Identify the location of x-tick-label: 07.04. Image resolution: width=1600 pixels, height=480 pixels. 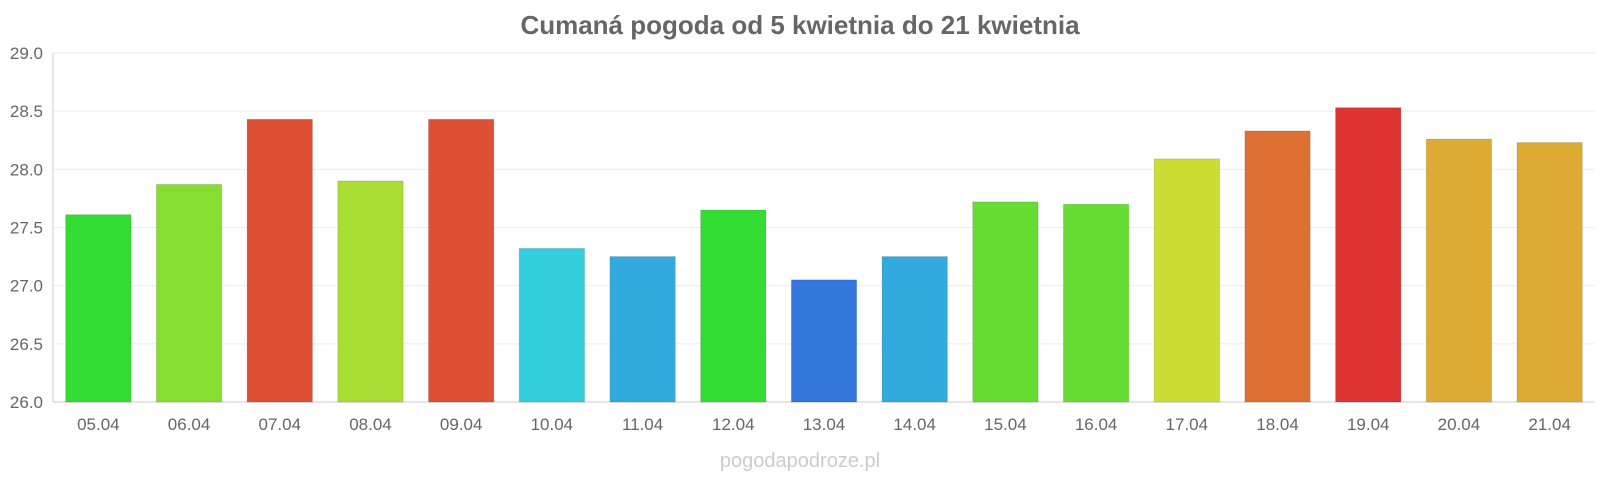
(279, 424).